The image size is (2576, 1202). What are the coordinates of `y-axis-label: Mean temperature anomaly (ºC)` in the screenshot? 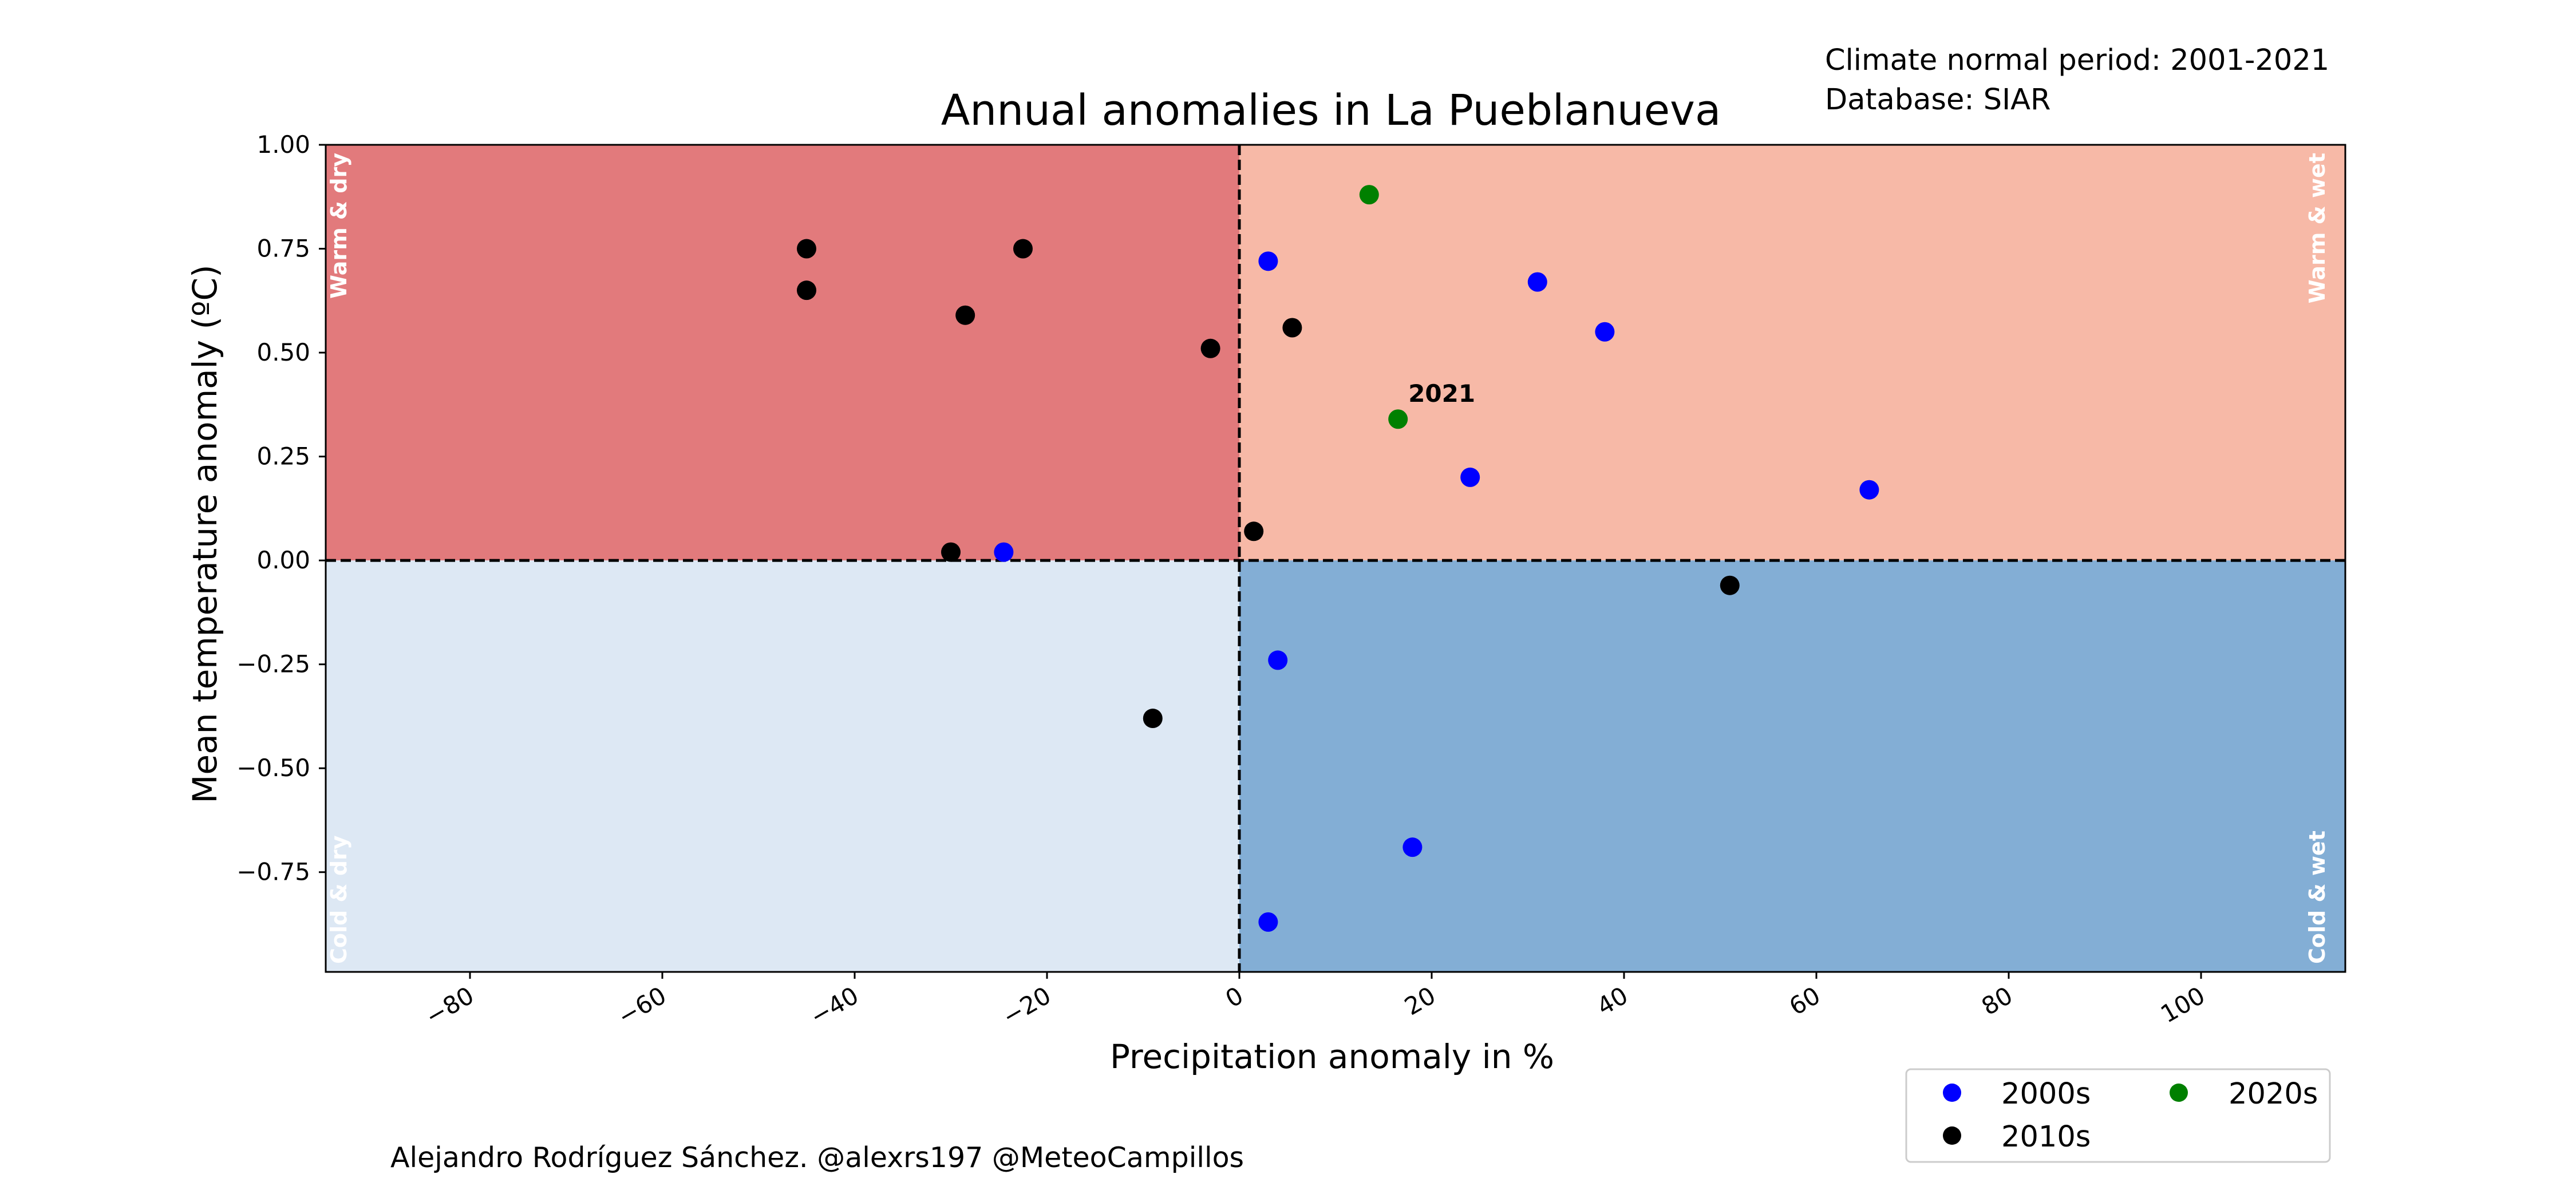 It's located at (204, 534).